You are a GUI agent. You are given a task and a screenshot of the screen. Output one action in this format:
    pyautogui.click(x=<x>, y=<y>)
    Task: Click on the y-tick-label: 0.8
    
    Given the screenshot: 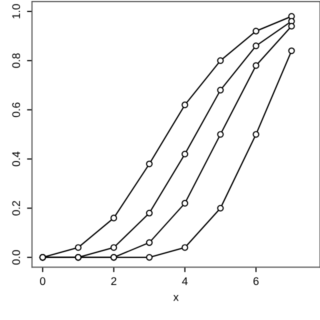 What is the action you would take?
    pyautogui.click(x=16, y=60)
    